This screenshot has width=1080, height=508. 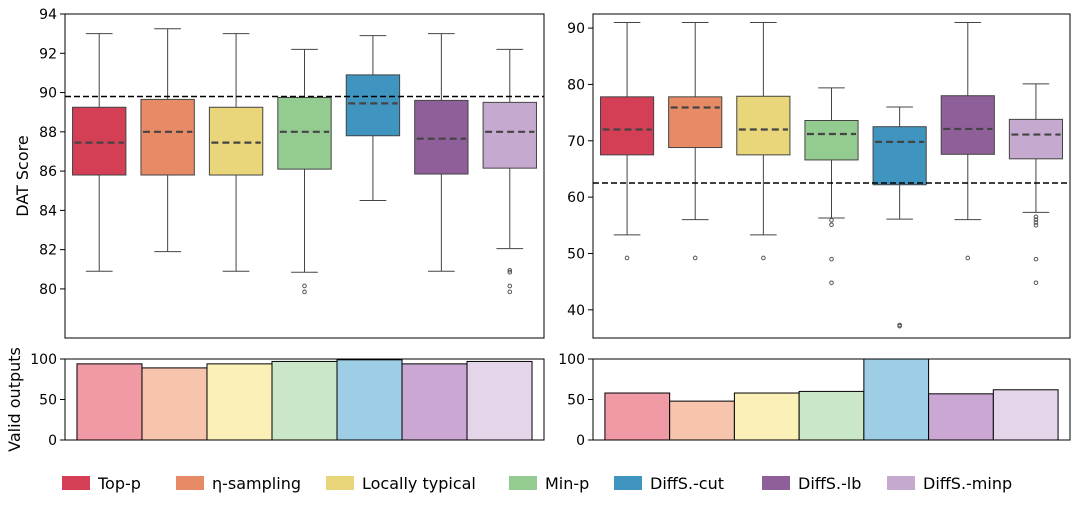 I want to click on y-tick-label-2-2: 100, so click(x=43, y=360).